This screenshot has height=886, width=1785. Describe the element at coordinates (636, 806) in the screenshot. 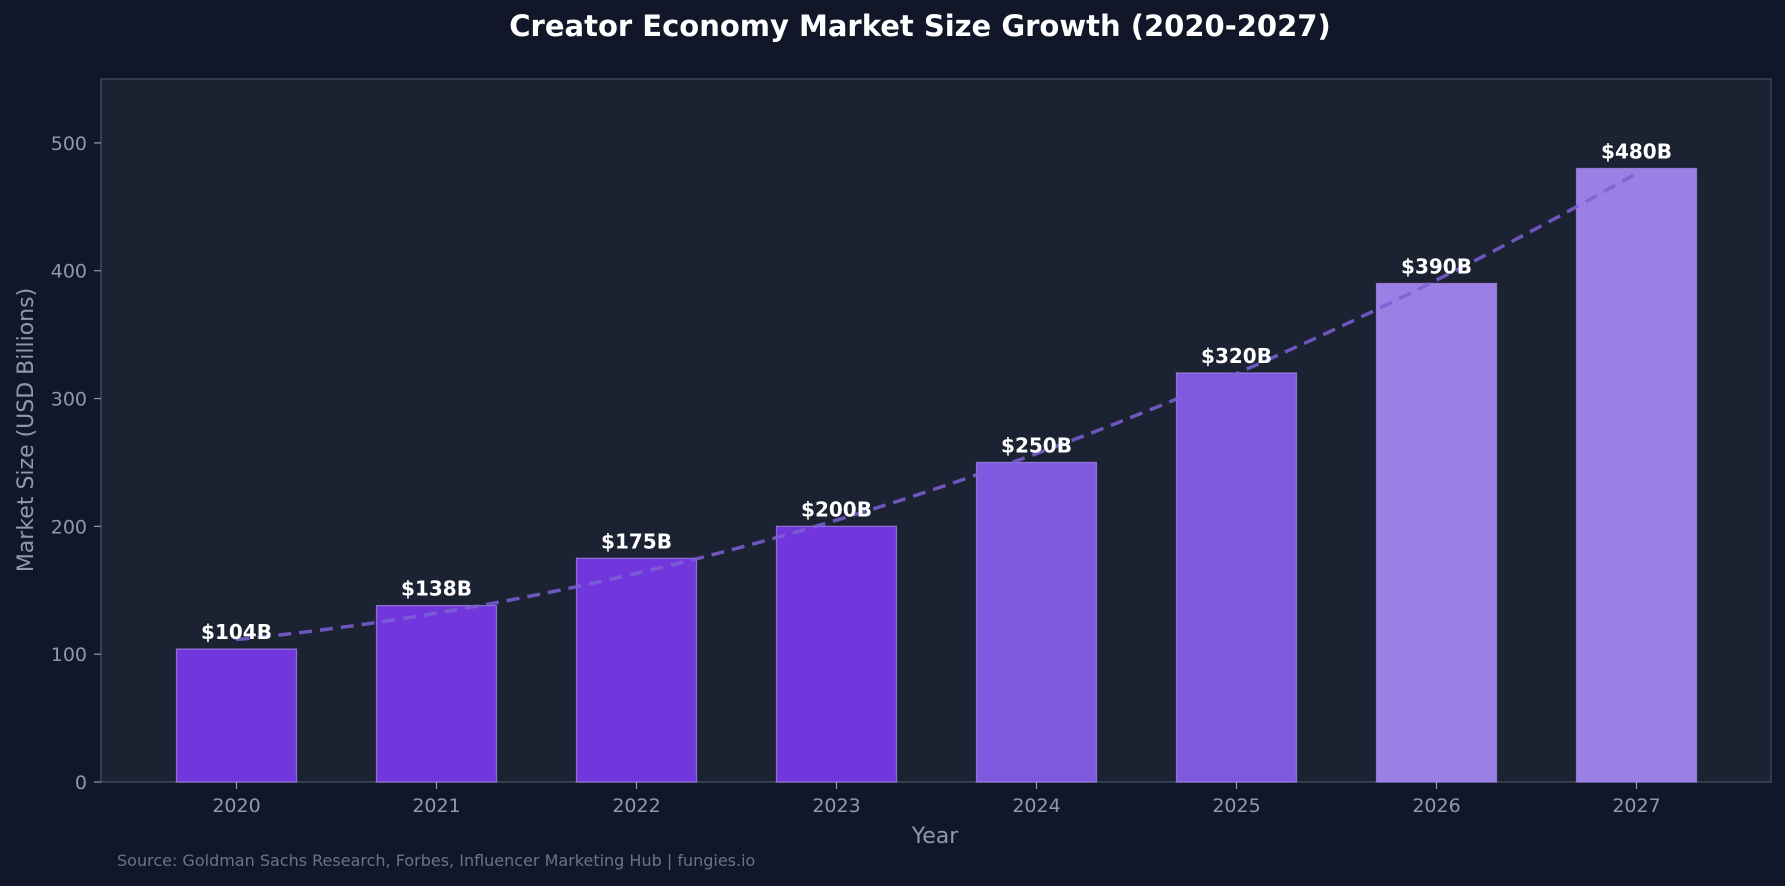

I see `x-tick-label: 2022` at that location.